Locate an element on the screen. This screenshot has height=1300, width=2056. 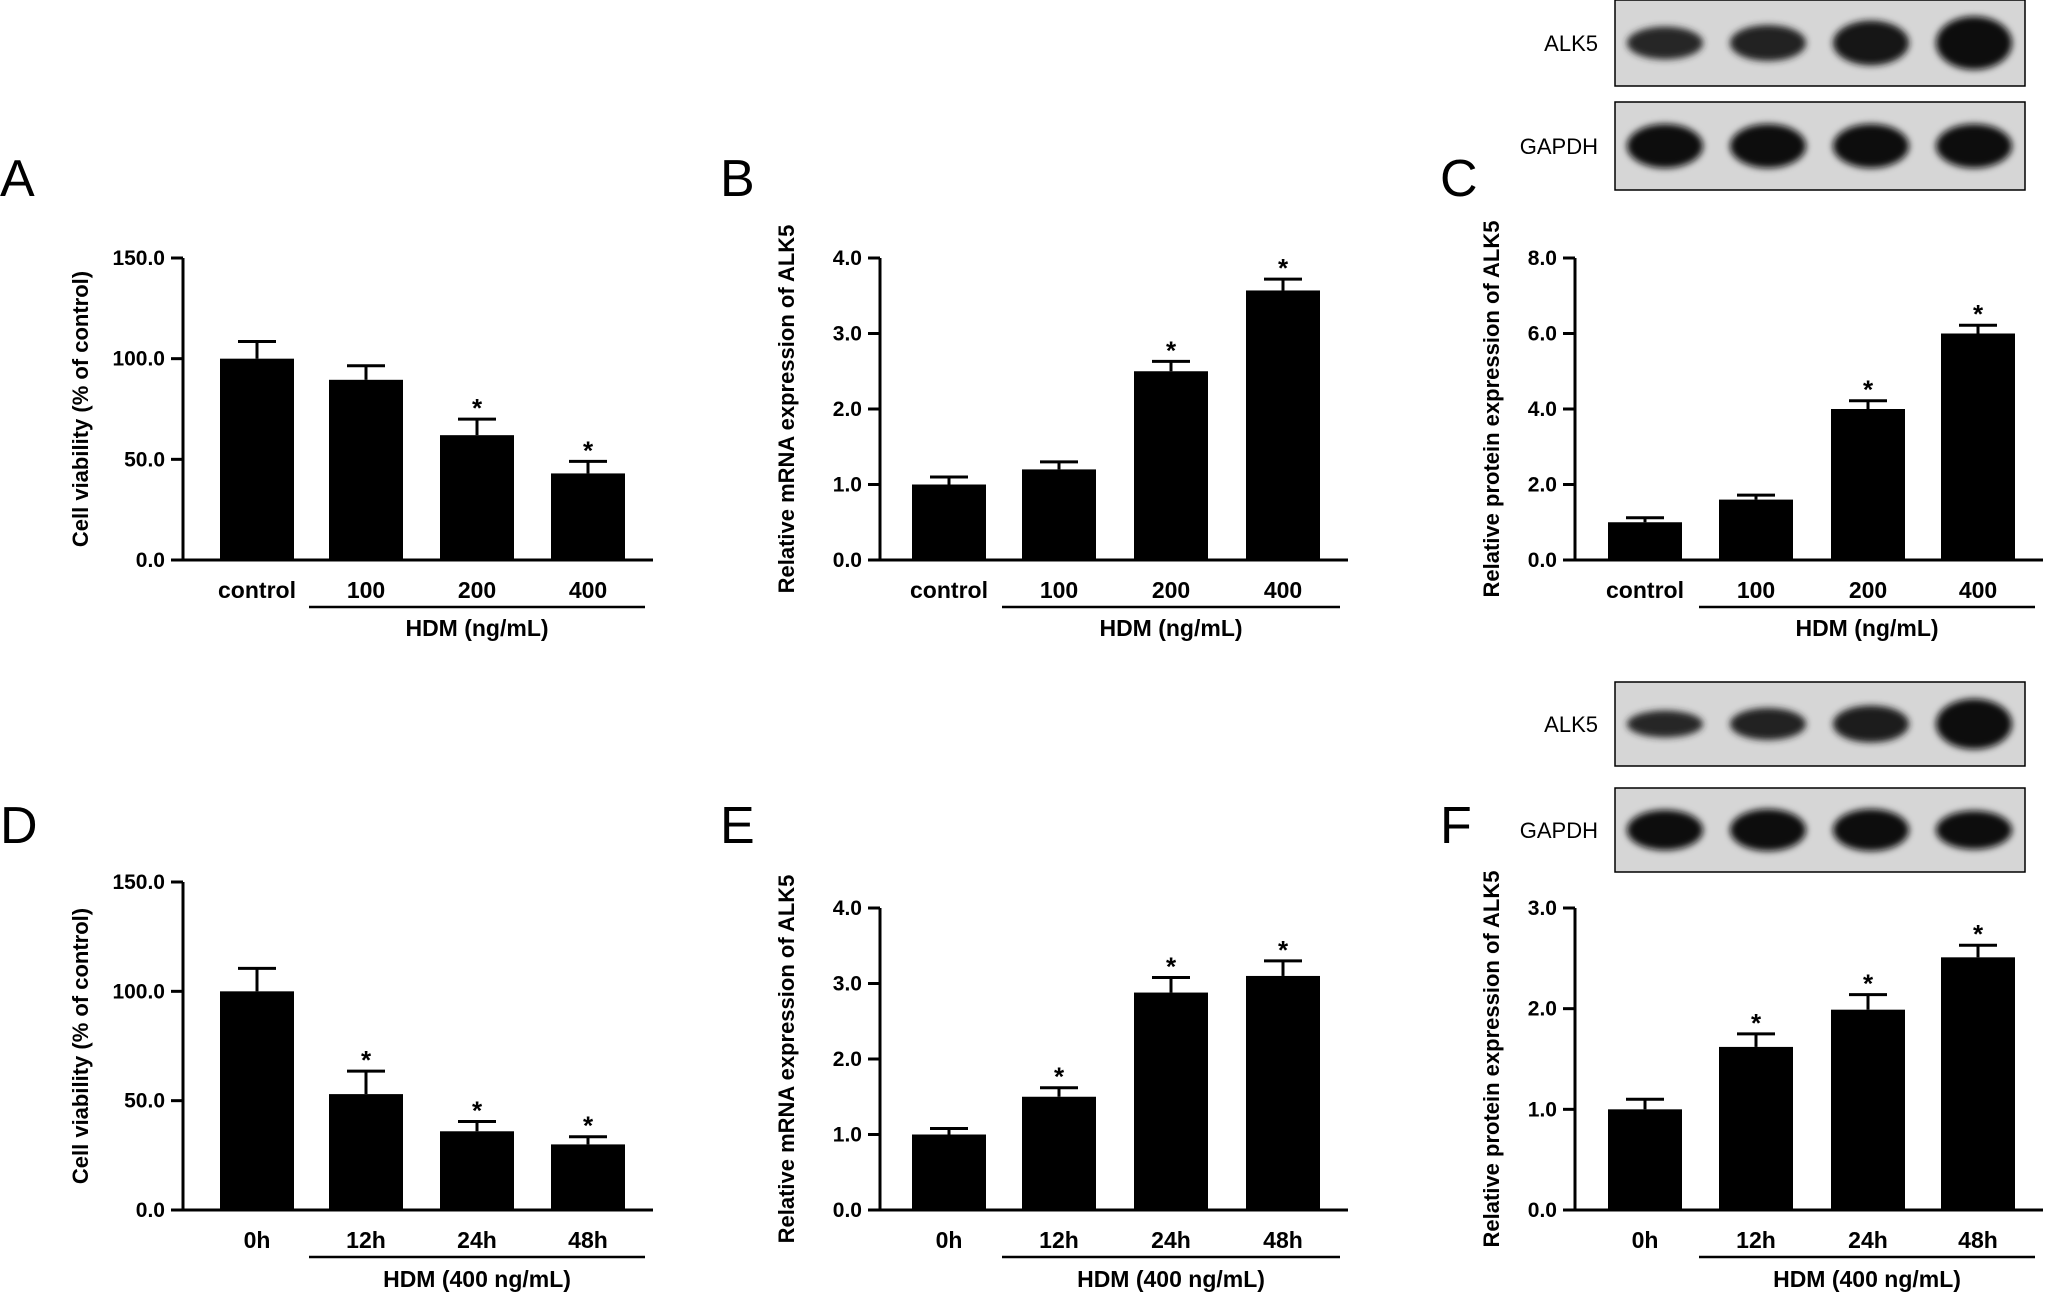
y-tick-label: 150.0 is located at coordinates (138, 882).